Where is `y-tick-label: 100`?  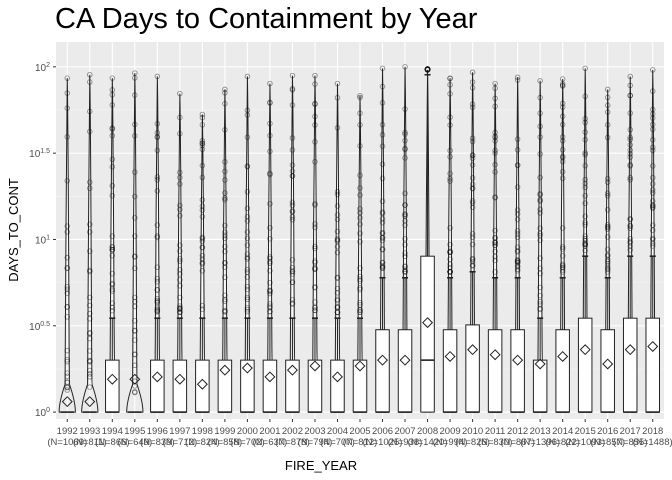
y-tick-label: 100 is located at coordinates (42, 413).